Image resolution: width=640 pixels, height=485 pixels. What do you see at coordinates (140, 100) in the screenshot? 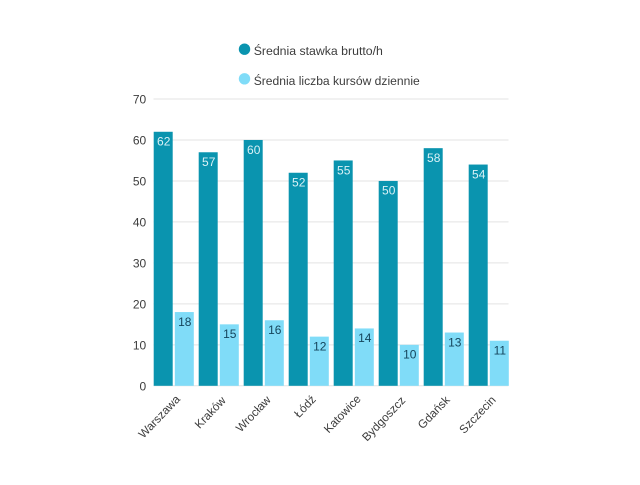
I see `svg-text: 70` at bounding box center [140, 100].